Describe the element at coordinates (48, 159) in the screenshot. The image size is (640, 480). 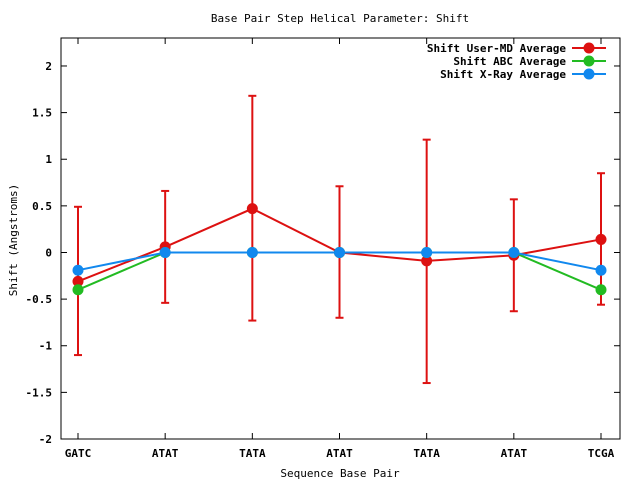
I see `y-tick-label: 1` at that location.